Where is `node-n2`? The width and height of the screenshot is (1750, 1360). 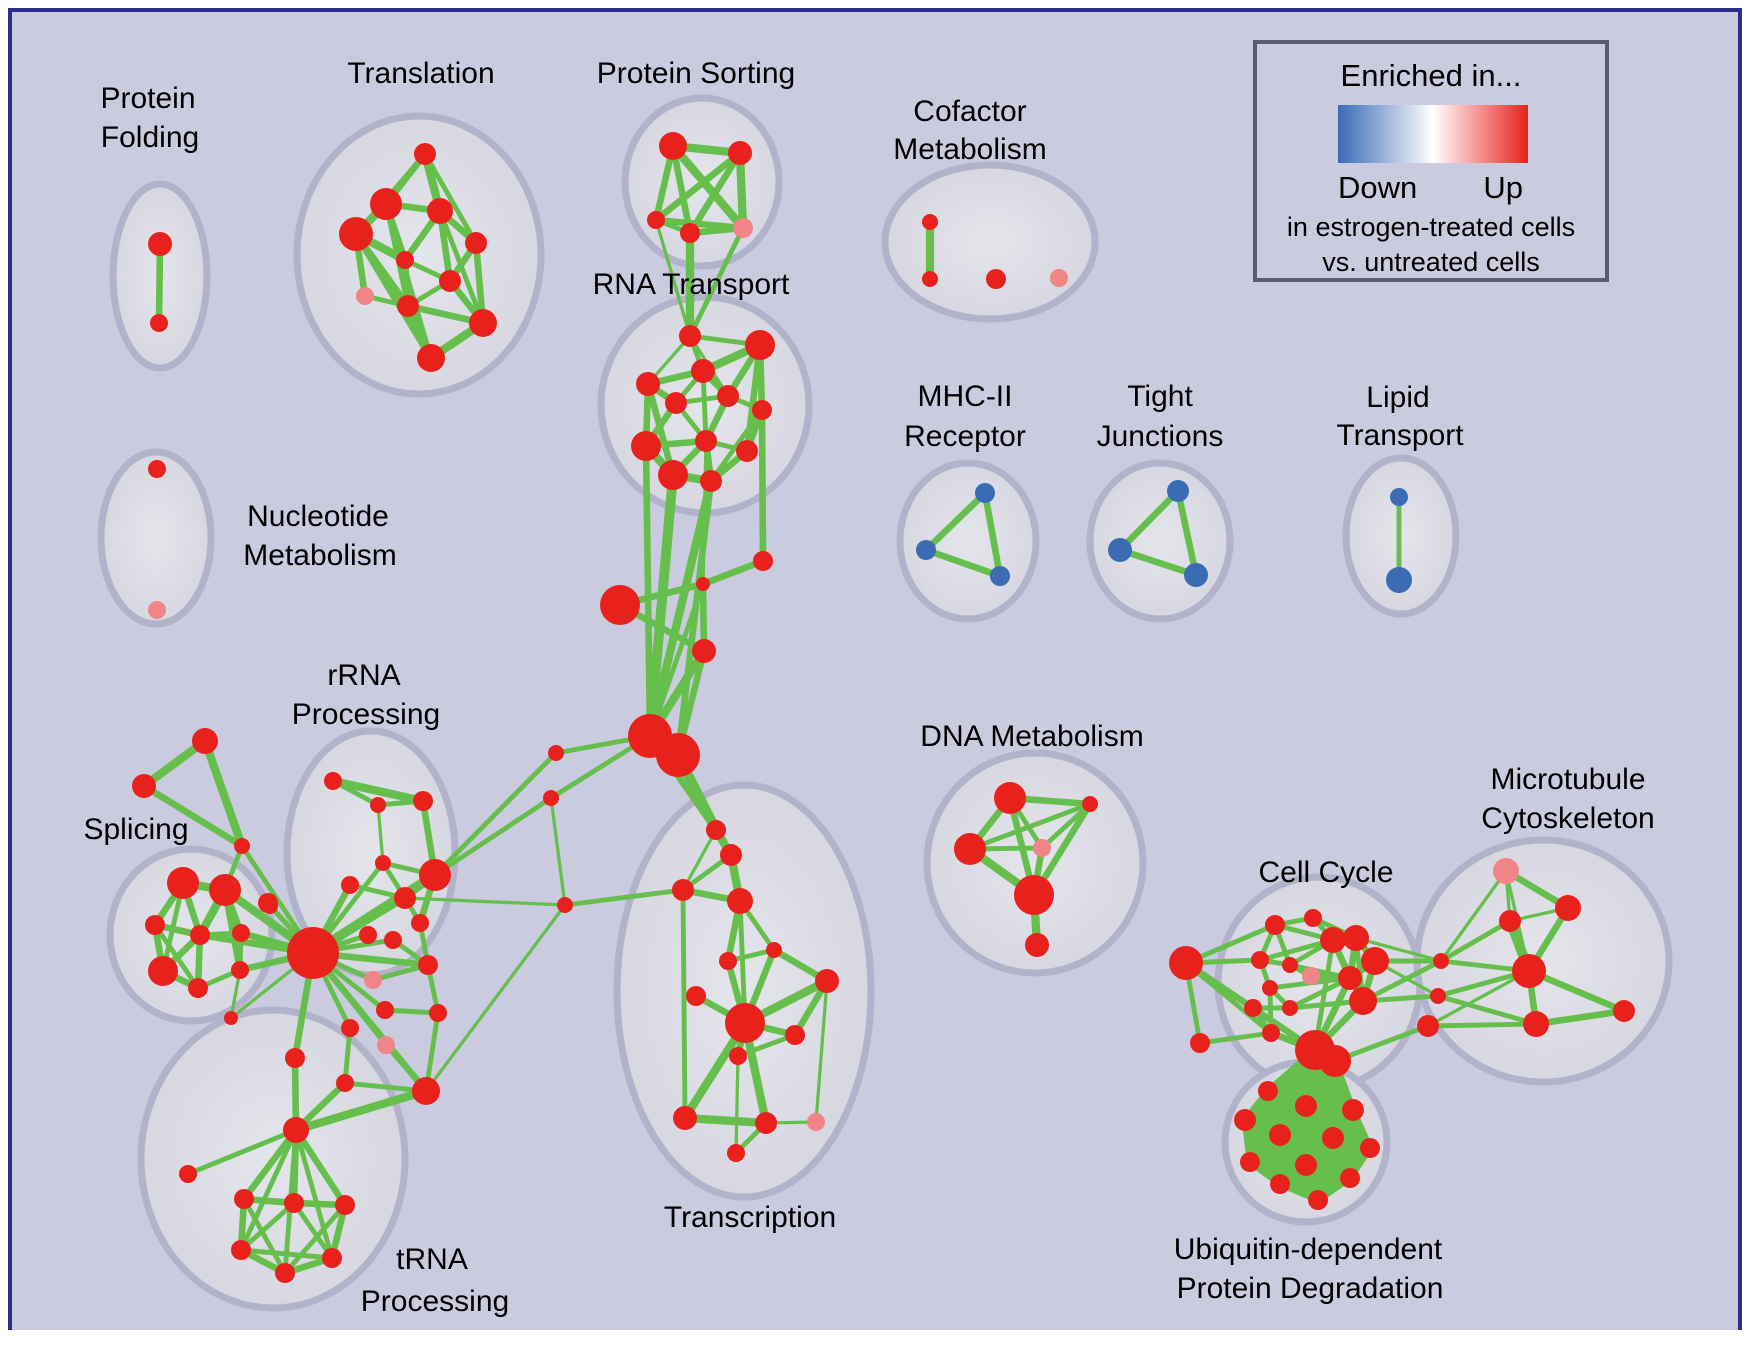 node-n2 is located at coordinates (157, 610).